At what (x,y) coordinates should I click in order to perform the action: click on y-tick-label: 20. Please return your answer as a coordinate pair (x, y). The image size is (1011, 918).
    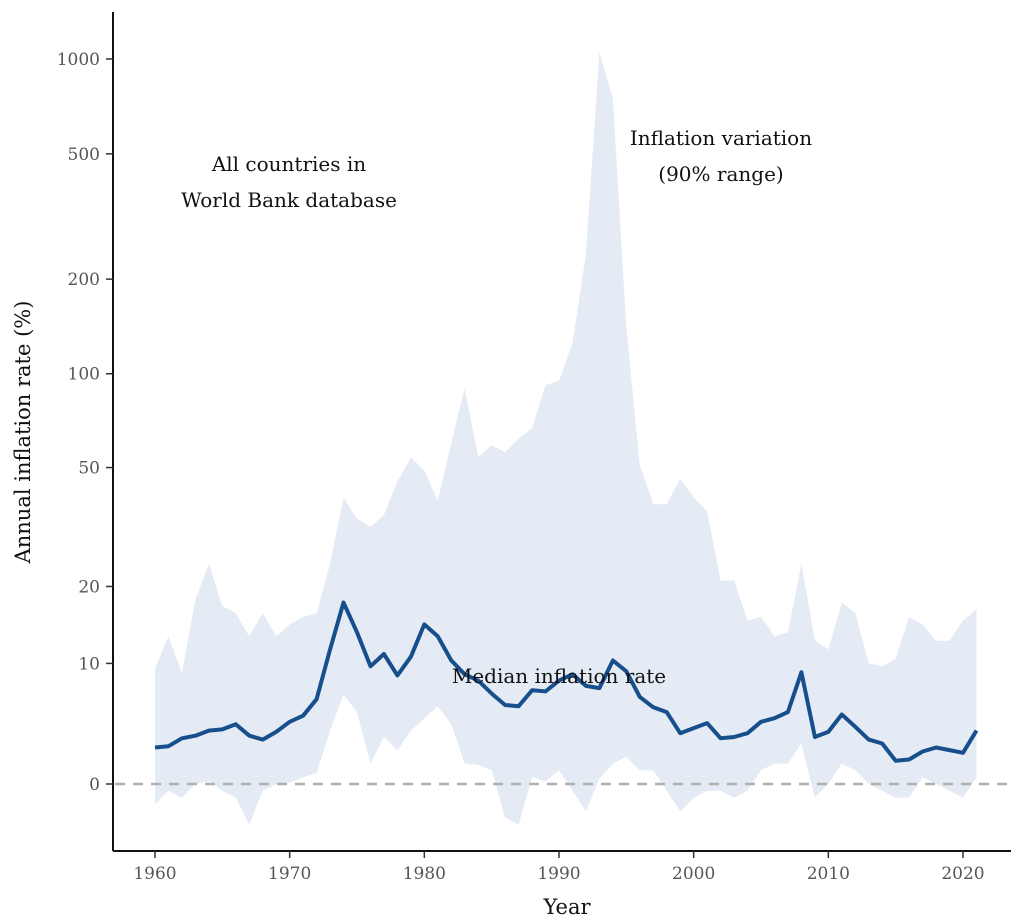
    Looking at the image, I should click on (89, 587).